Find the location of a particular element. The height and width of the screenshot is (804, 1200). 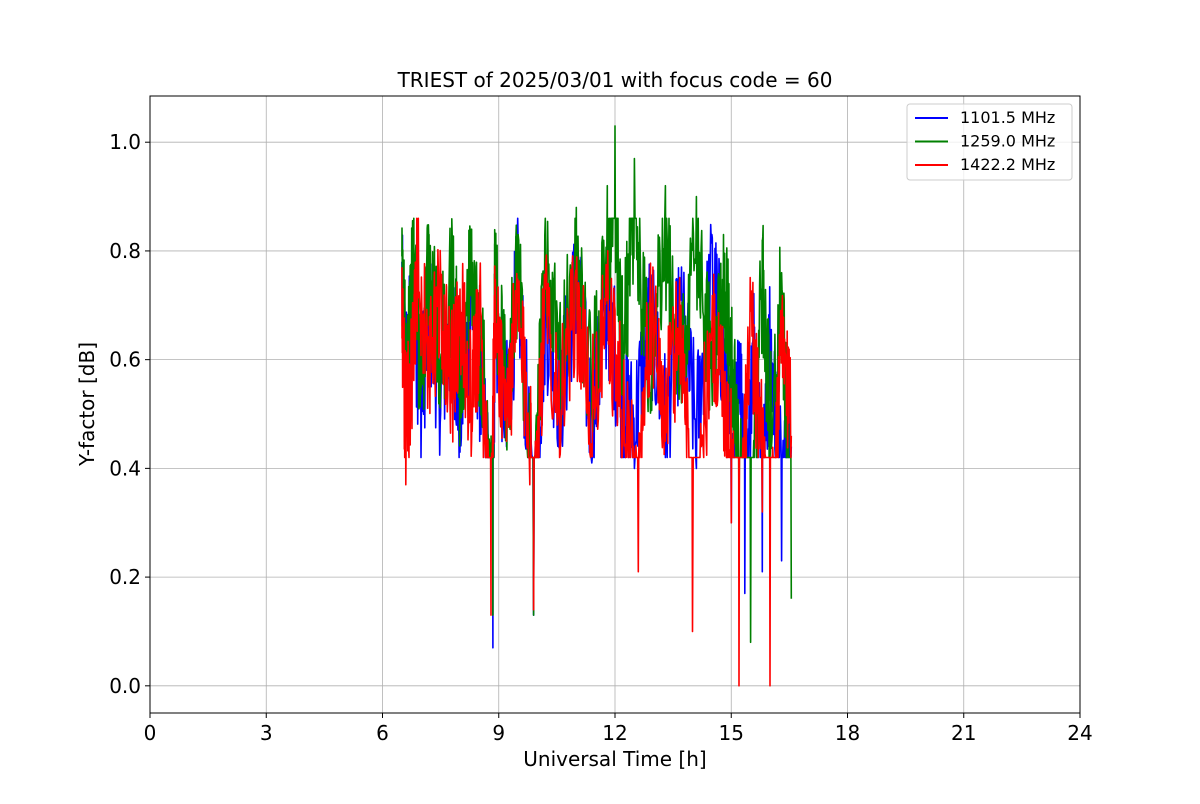

y-tick-label: 0.4 is located at coordinates (125, 468).